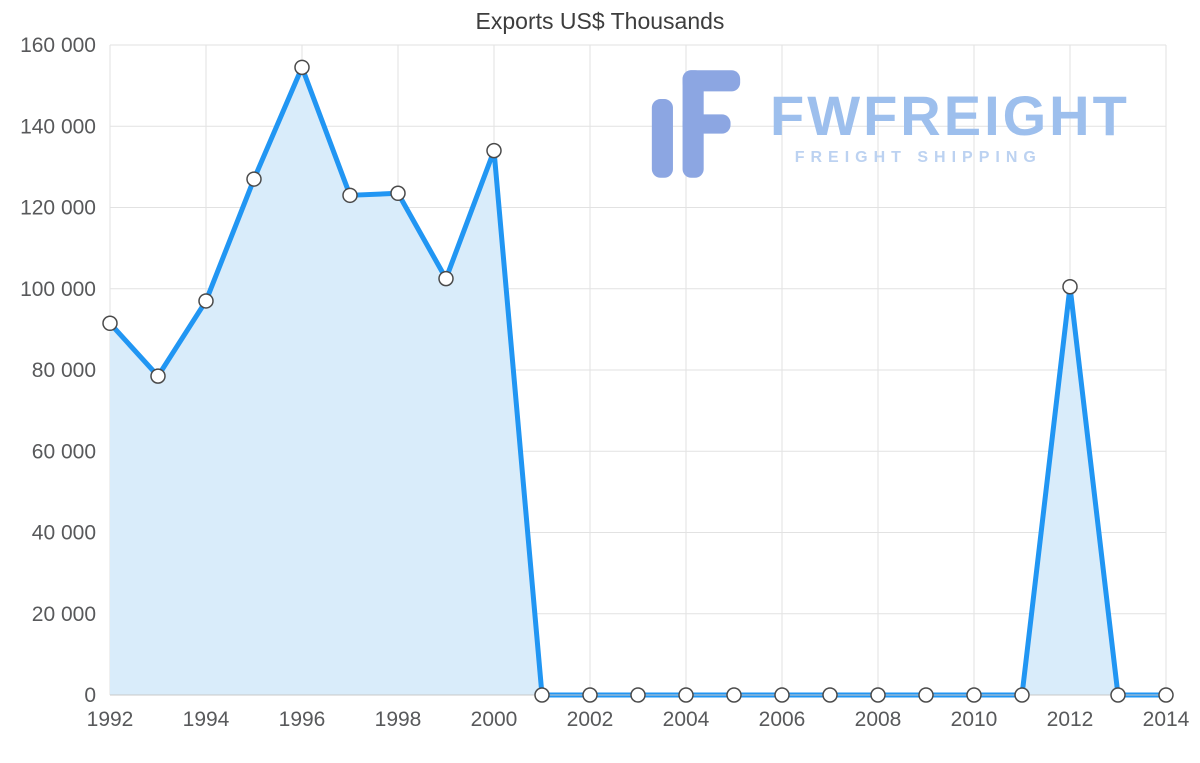  What do you see at coordinates (974, 719) in the screenshot?
I see `x-tick-label: 2010` at bounding box center [974, 719].